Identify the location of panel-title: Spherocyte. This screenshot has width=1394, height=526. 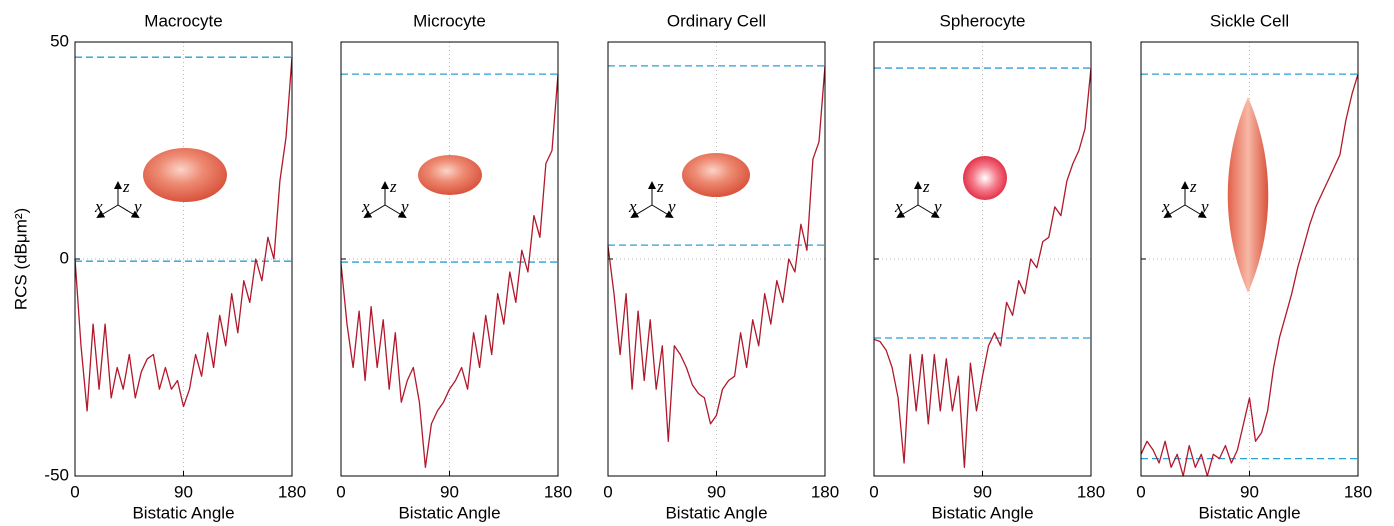
(983, 20).